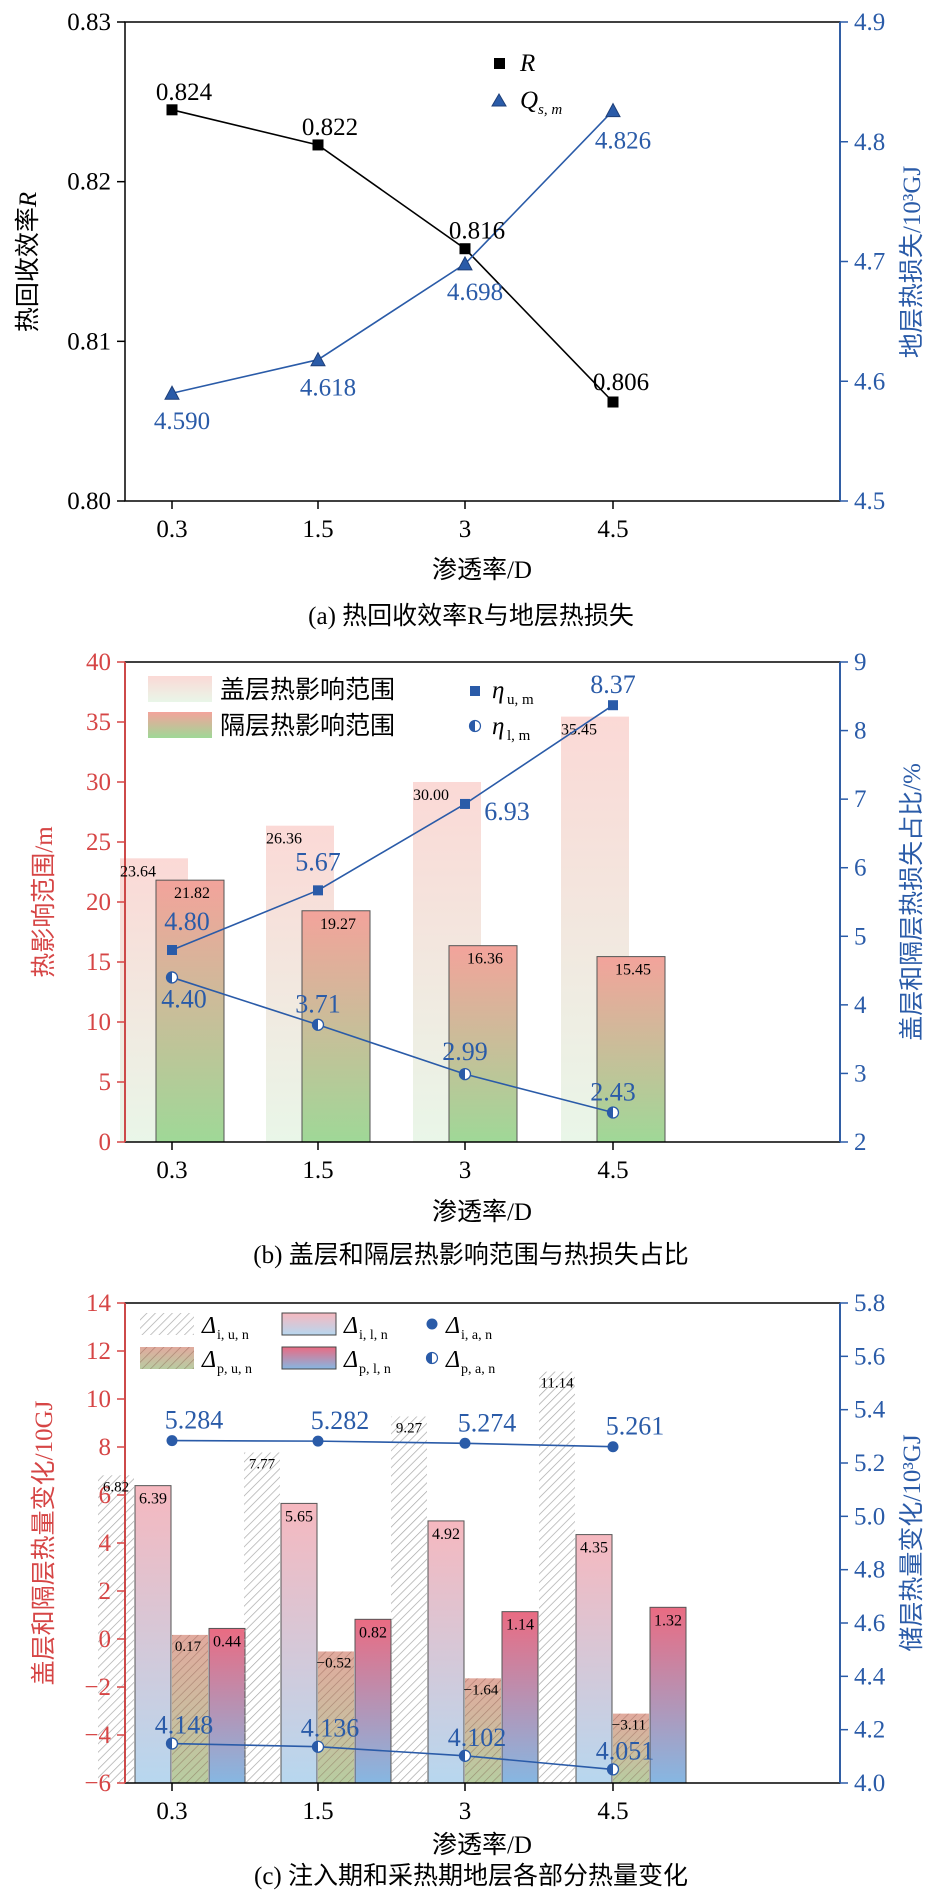 Image resolution: width=942 pixels, height=1892 pixels. What do you see at coordinates (184, 998) in the screenshot?
I see `data-label-eta-l: 4.40` at bounding box center [184, 998].